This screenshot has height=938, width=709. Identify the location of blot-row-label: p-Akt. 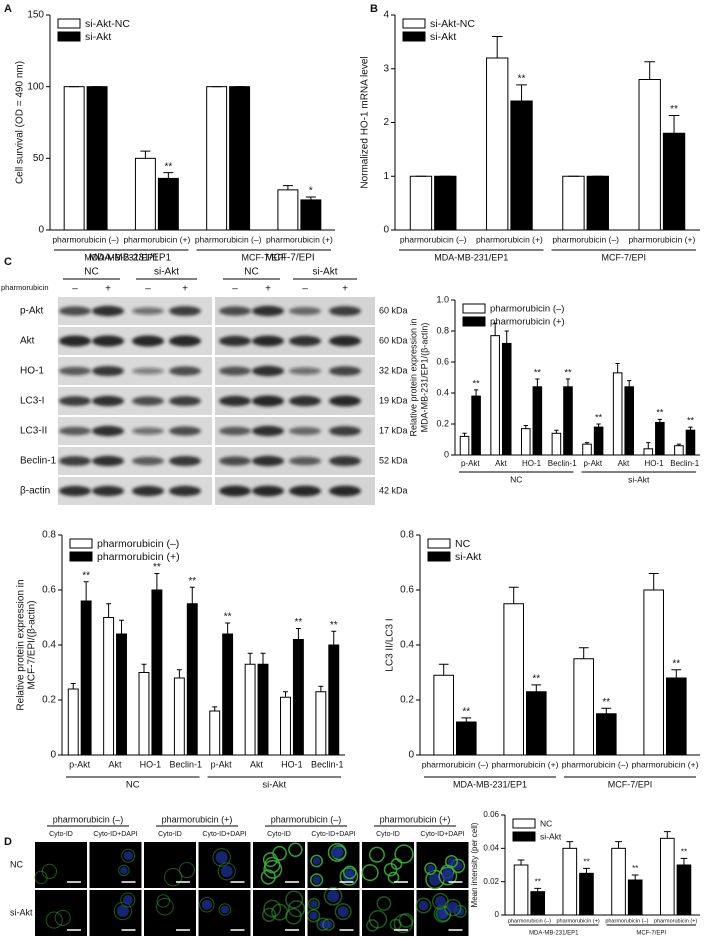
(32, 311).